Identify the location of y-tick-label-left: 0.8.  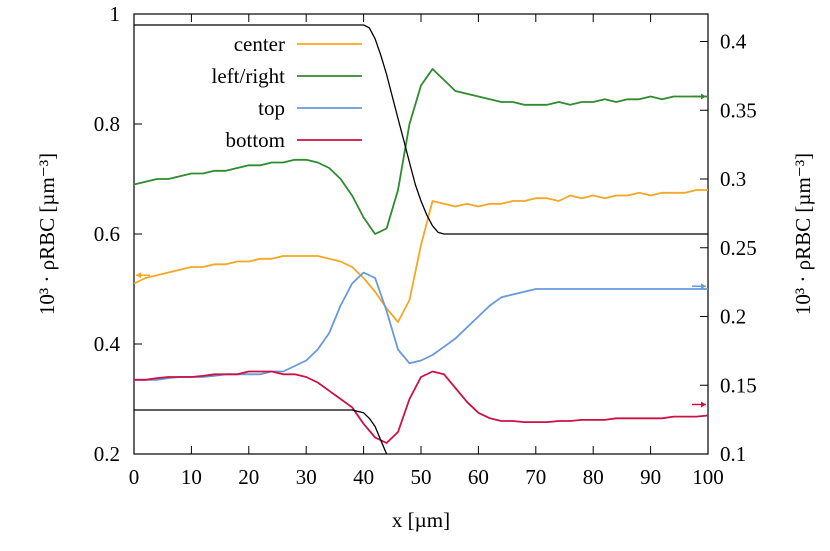
(107, 124).